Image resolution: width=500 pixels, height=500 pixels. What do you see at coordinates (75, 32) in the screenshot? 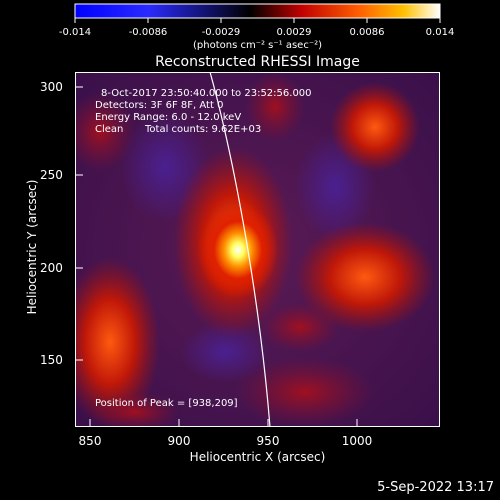
I see `colorbar-tick: -0.014` at bounding box center [75, 32].